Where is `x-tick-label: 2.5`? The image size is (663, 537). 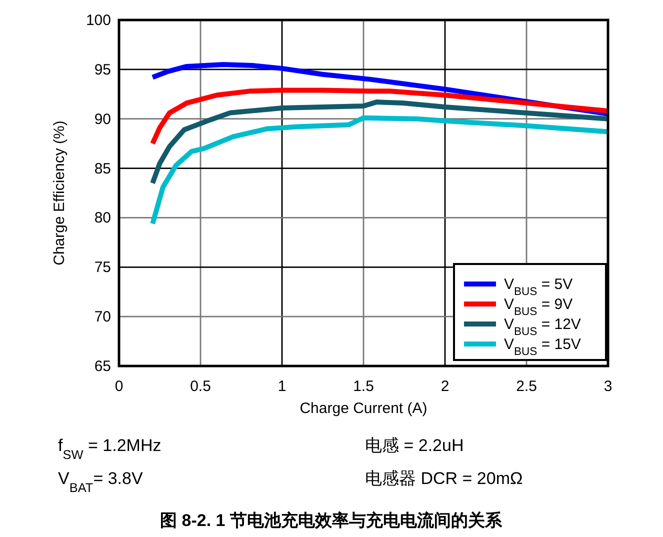 x-tick-label: 2.5 is located at coordinates (526, 386).